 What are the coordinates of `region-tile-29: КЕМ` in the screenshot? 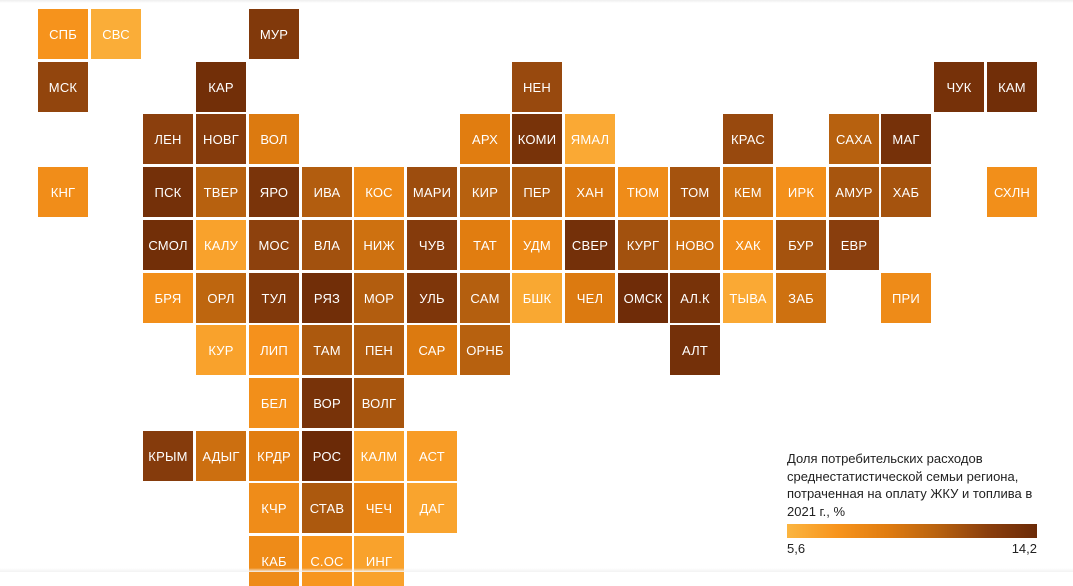 It's located at (748, 192).